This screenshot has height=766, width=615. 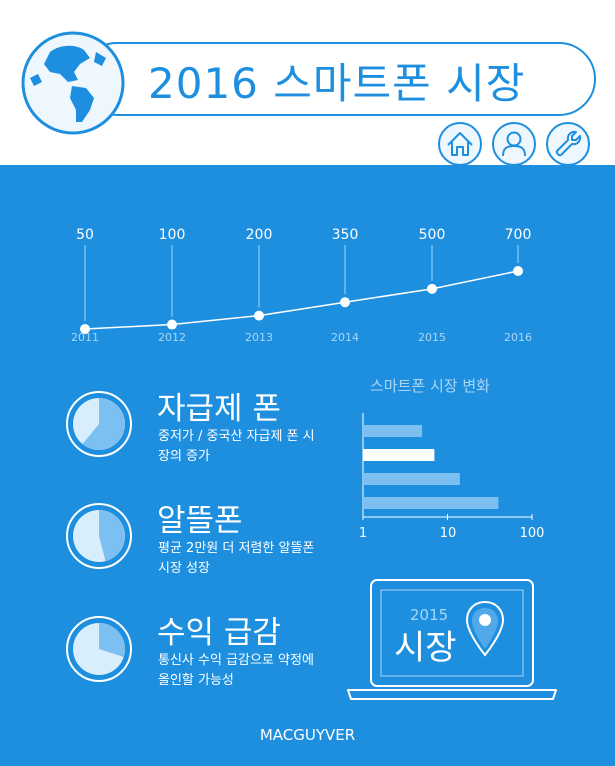 What do you see at coordinates (301, 300) in the screenshot?
I see `series-line` at bounding box center [301, 300].